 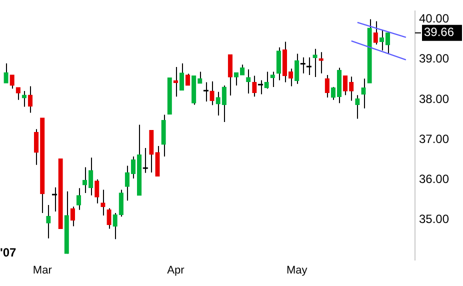 I want to click on x-tick-label: May, so click(x=297, y=270).